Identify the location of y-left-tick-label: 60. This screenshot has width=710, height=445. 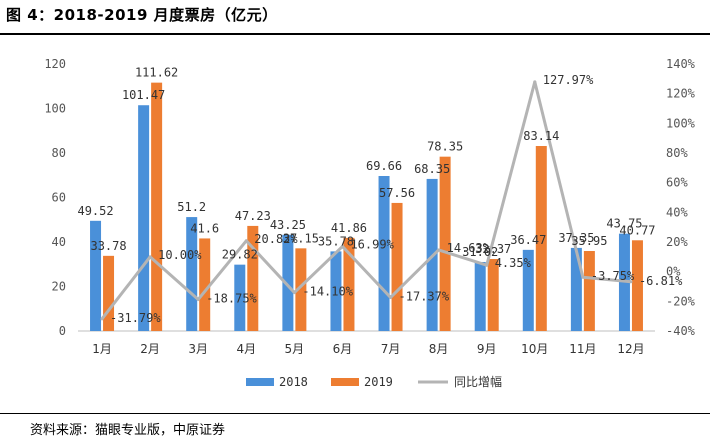
(59, 198).